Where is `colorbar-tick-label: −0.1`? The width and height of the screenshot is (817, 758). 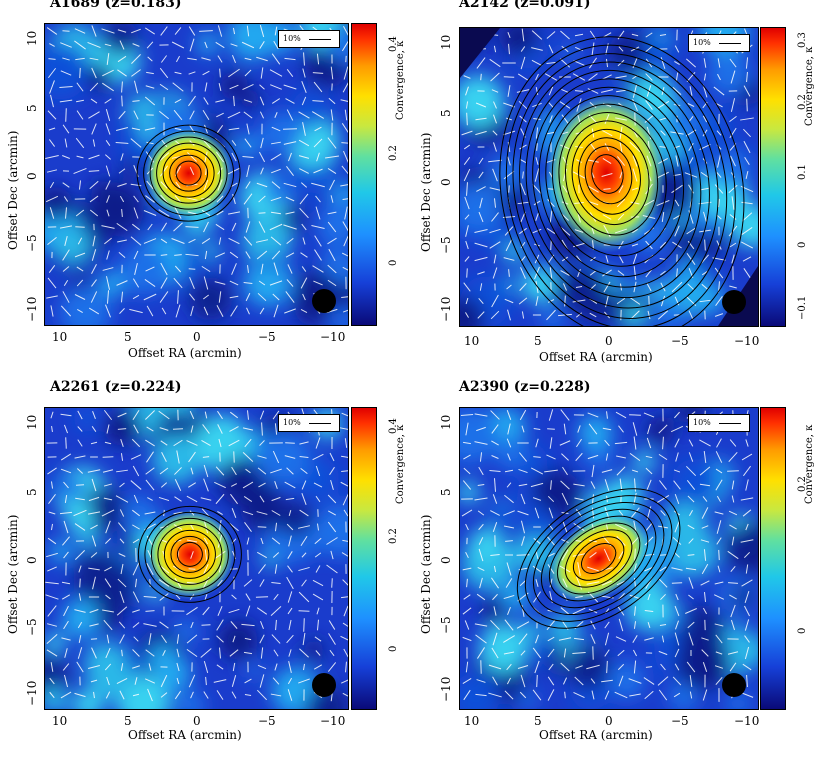
colorbar-tick-label: −0.1 is located at coordinates (802, 308).